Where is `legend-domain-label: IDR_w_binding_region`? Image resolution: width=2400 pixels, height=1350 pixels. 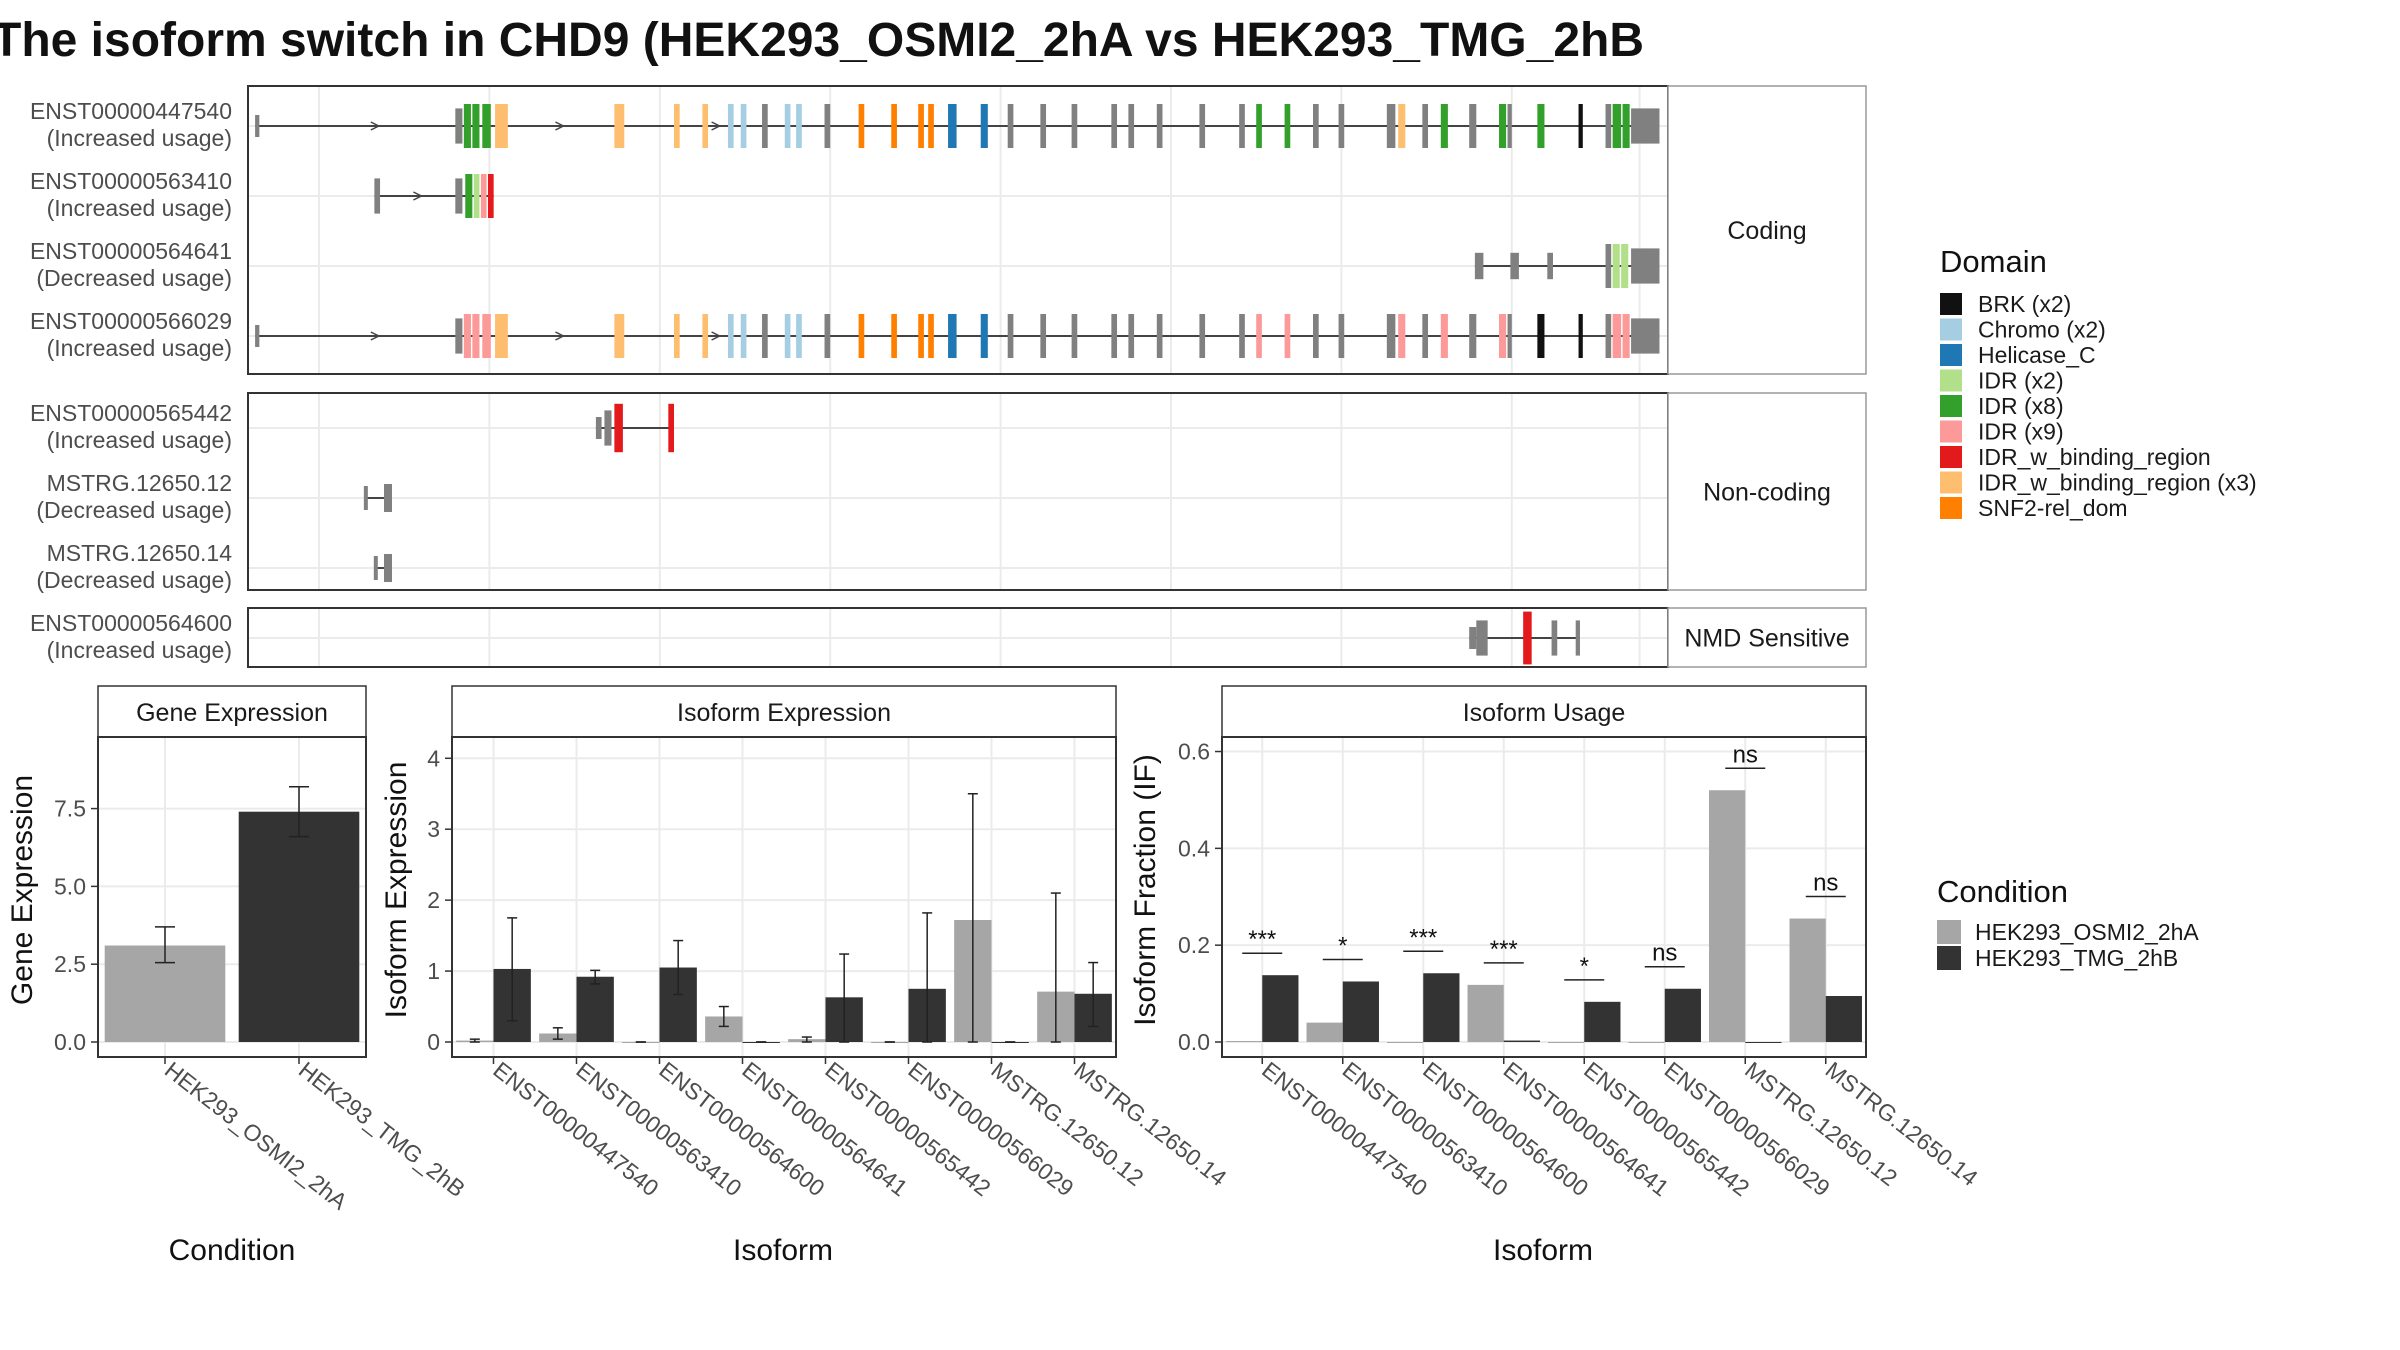 legend-domain-label: IDR_w_binding_region is located at coordinates (2094, 457).